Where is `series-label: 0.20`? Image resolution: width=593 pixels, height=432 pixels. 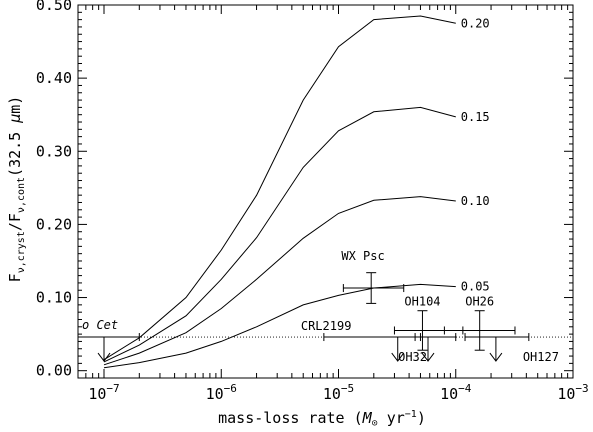 series-label: 0.20 is located at coordinates (475, 23).